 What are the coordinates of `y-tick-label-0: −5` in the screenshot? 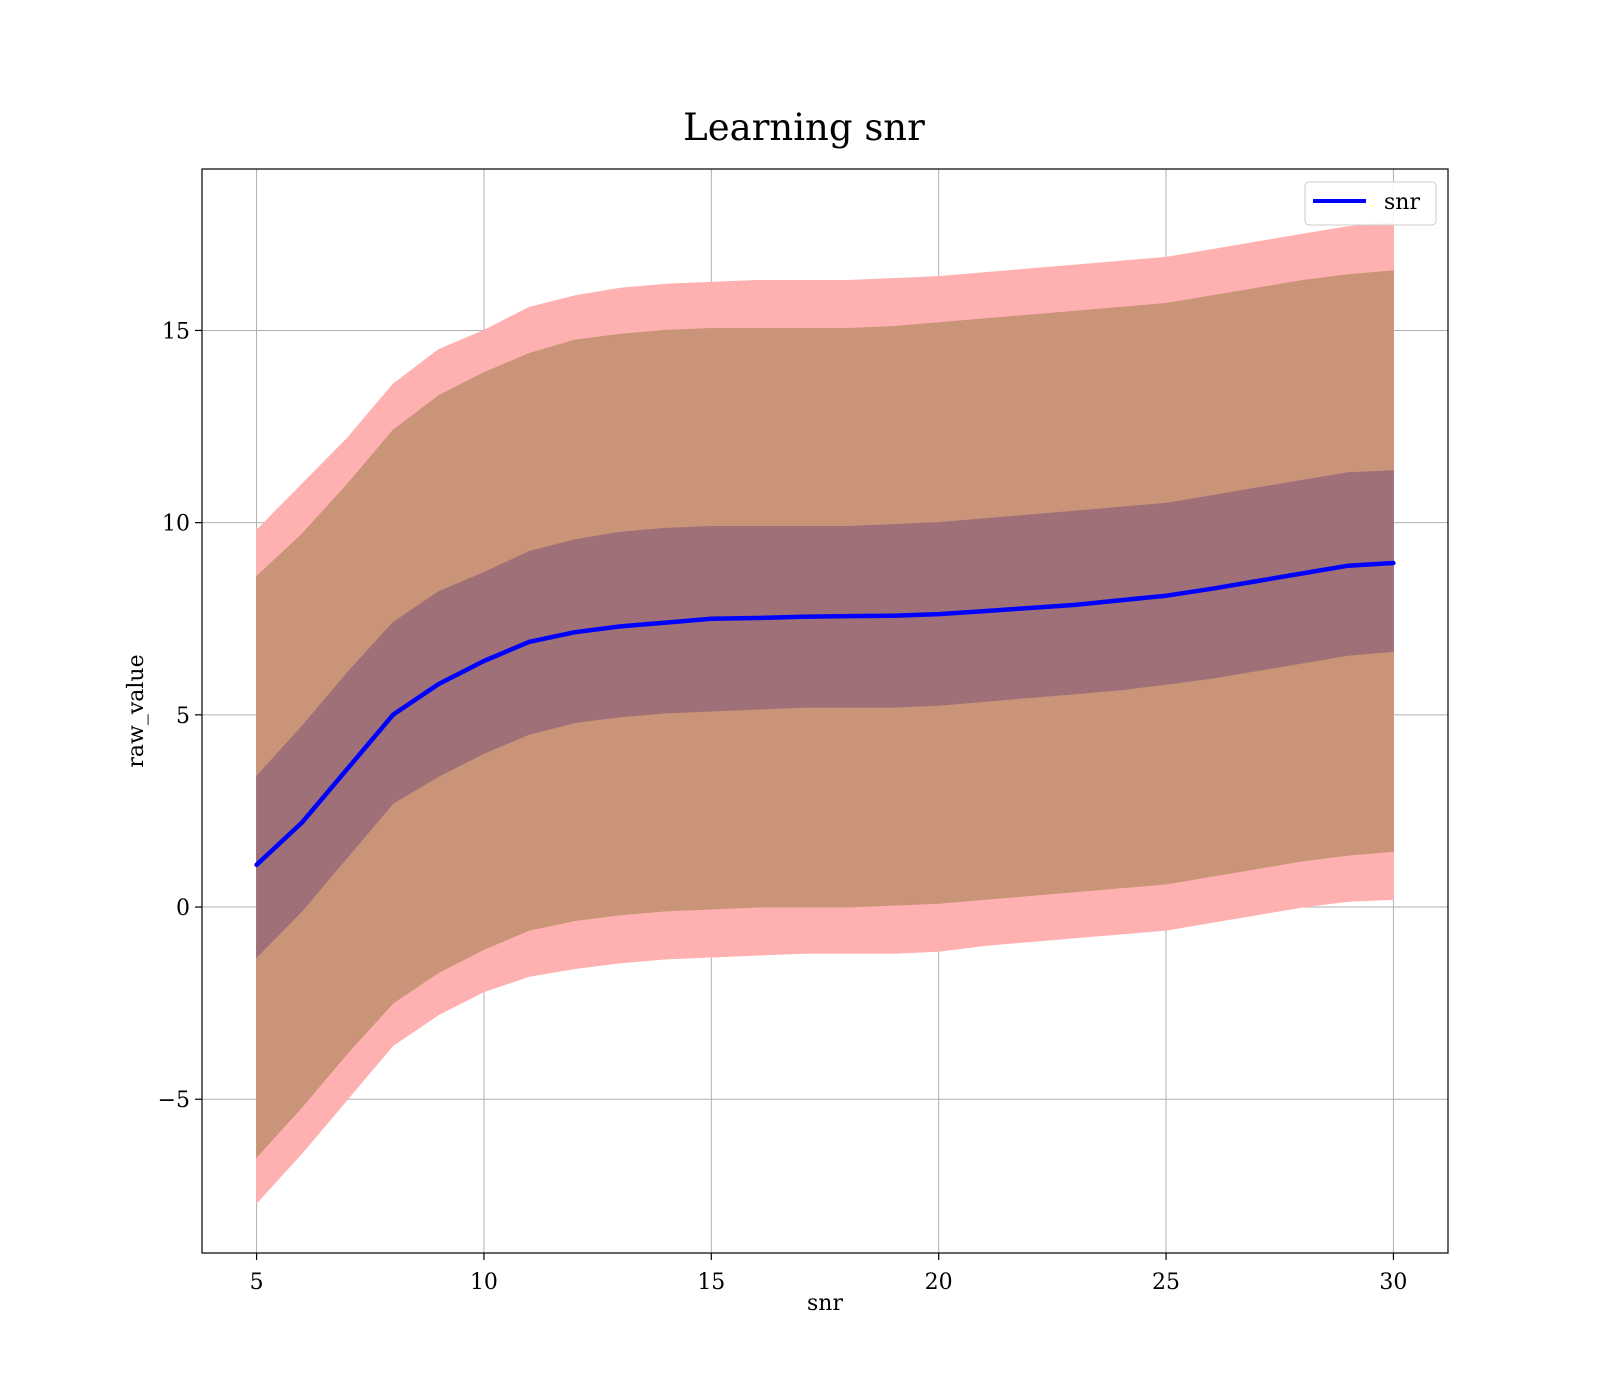 It's located at (174, 1100).